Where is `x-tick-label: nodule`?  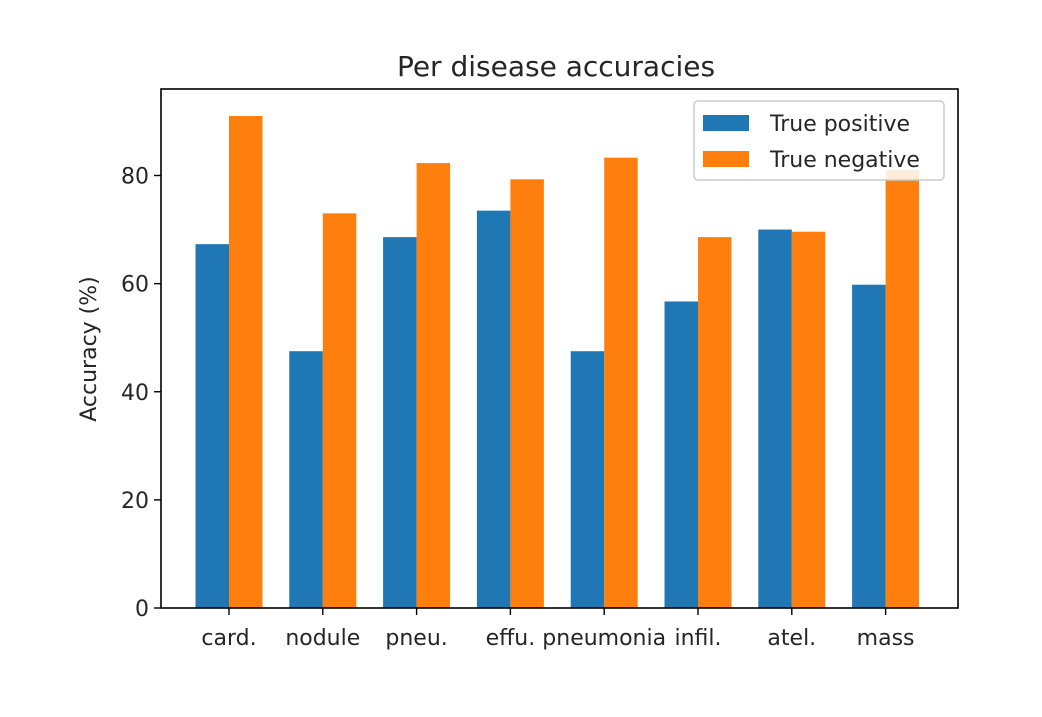 x-tick-label: nodule is located at coordinates (322, 638).